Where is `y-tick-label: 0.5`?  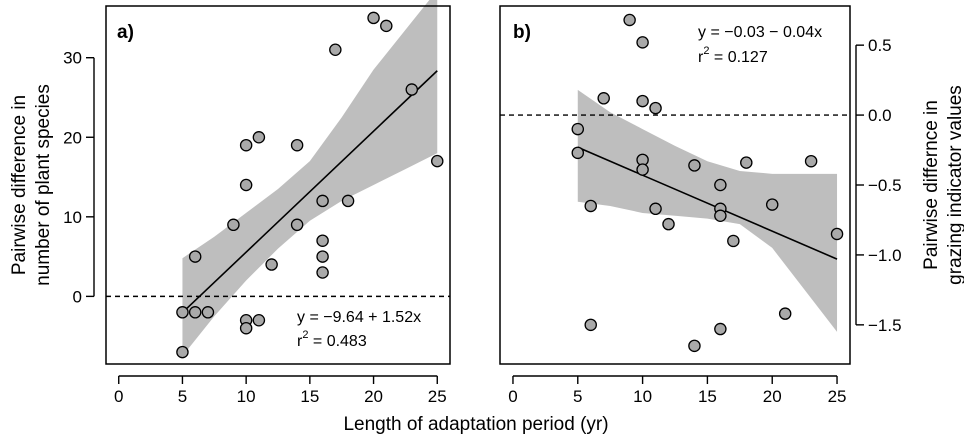
y-tick-label: 0.5 is located at coordinates (880, 45).